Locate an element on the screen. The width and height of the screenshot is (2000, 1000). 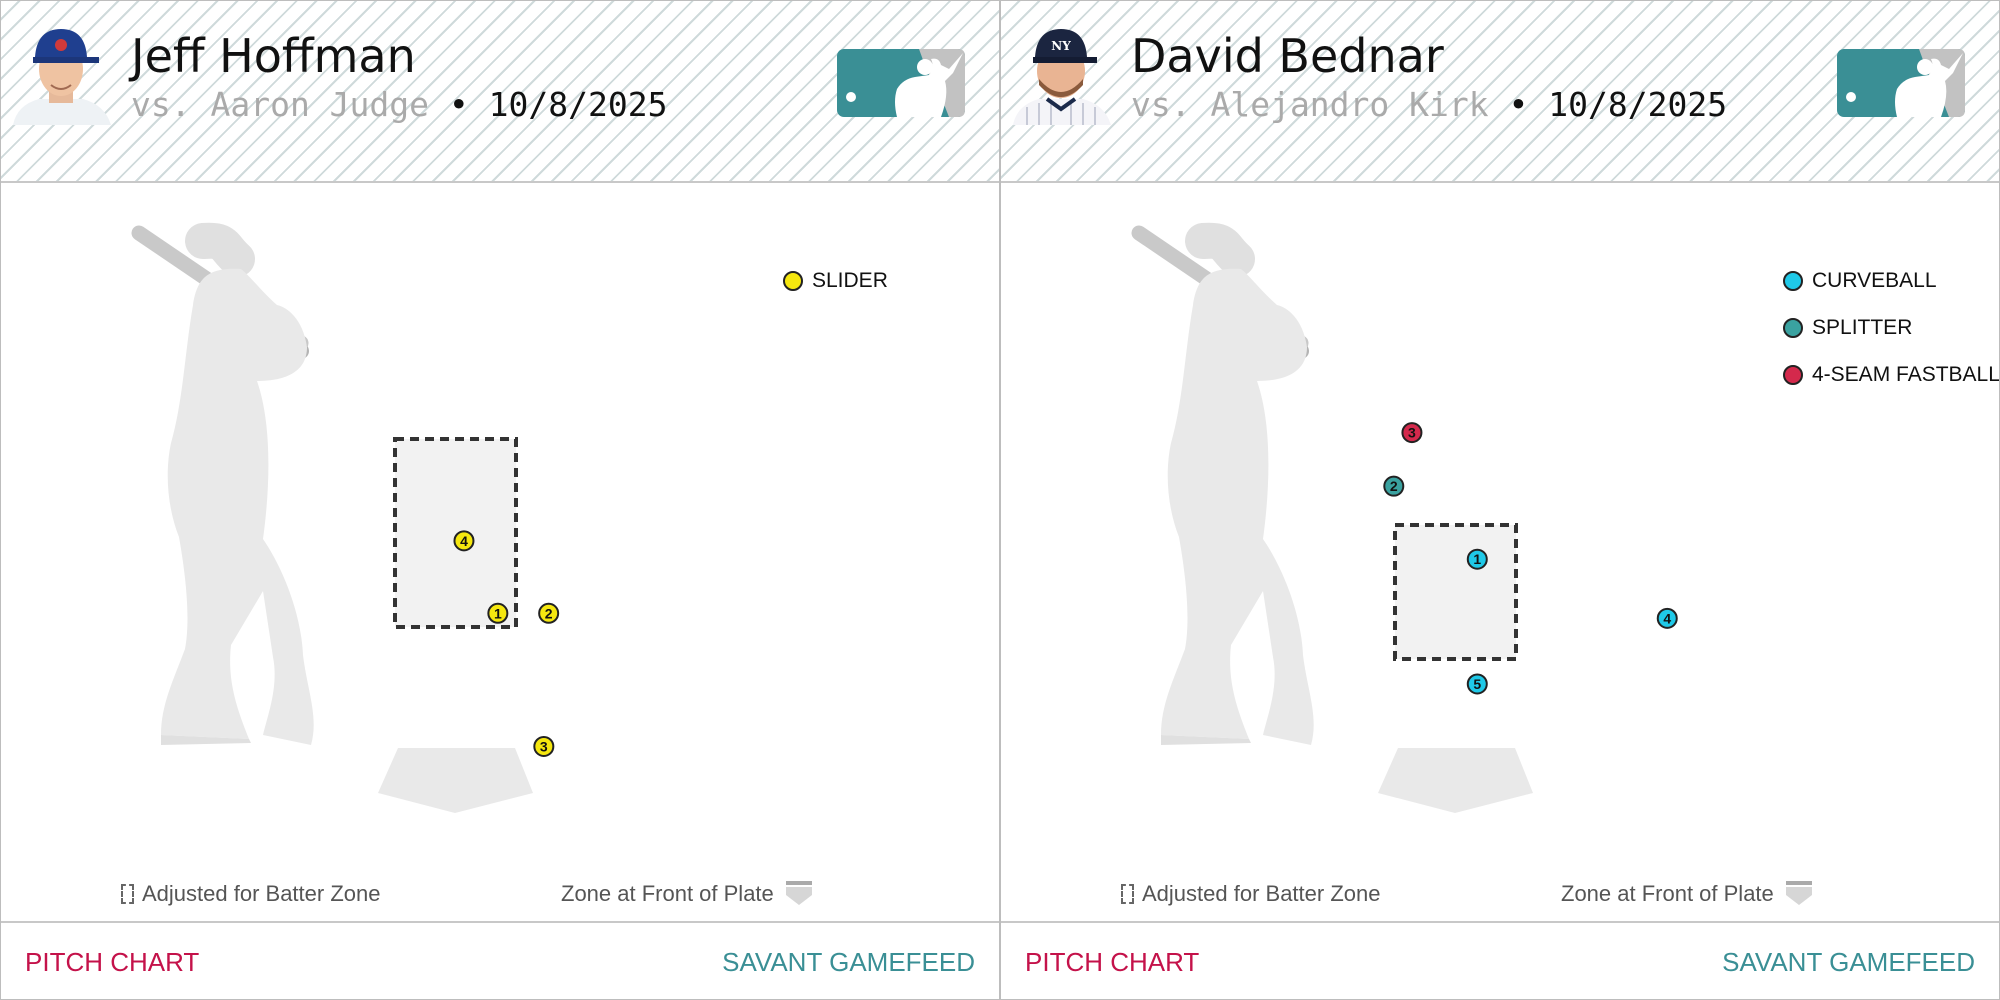
legend-item: 4-SEAM FASTBALL is located at coordinates (1891, 374).